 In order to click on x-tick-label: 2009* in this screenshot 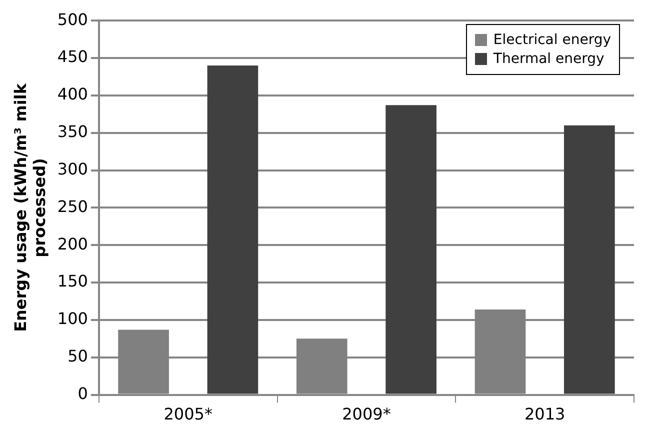, I will do `click(366, 414)`.